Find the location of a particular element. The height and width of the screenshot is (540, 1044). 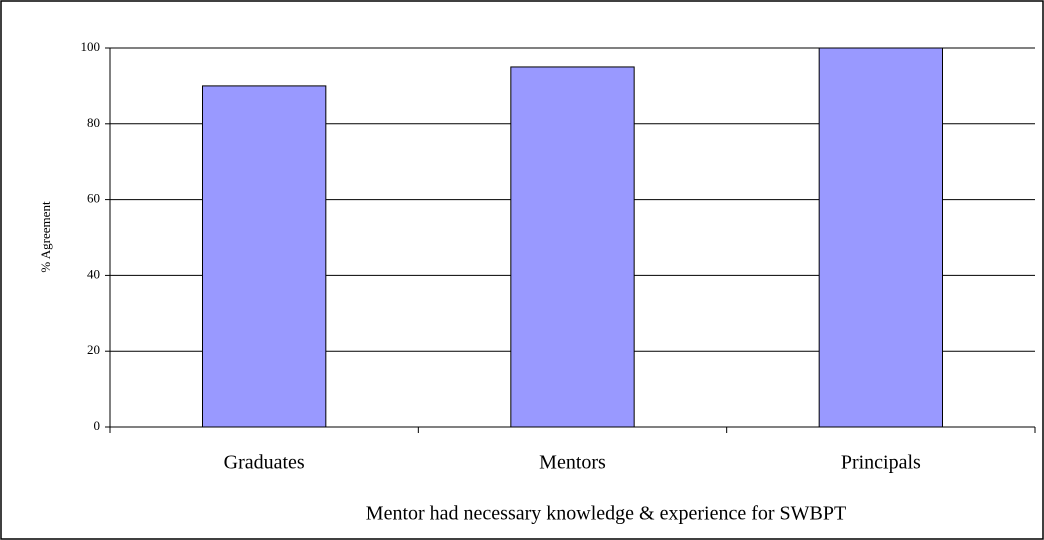

x-tick-label: Mentors is located at coordinates (572, 463).